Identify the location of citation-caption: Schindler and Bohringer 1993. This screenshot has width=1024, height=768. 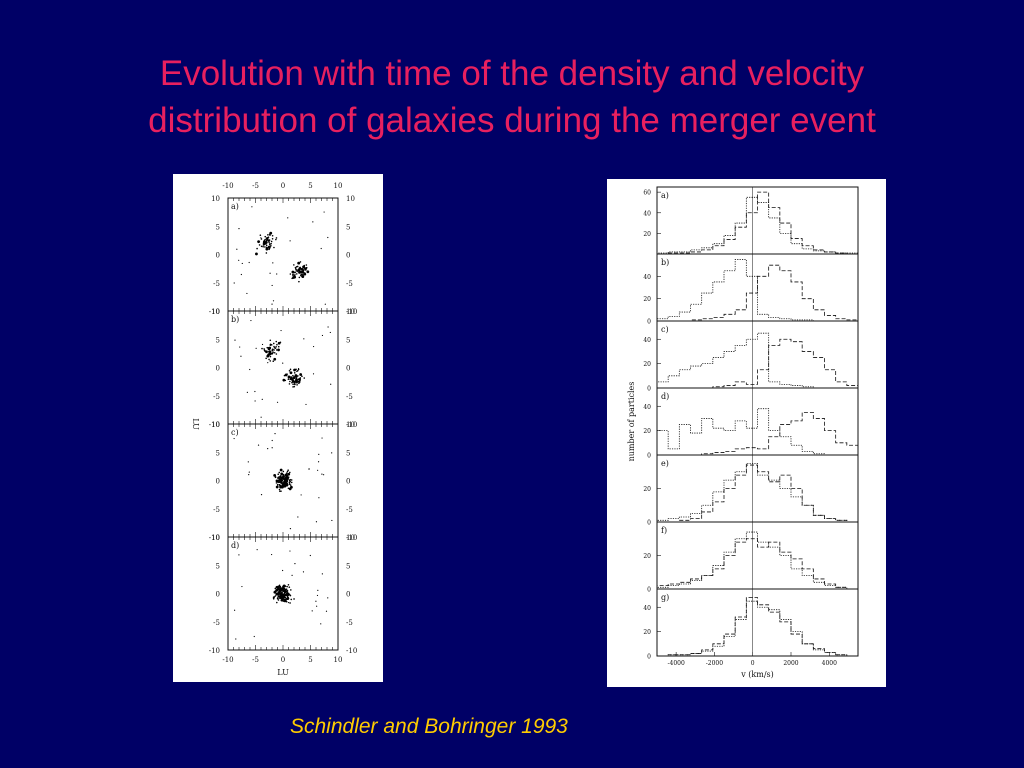
(429, 726).